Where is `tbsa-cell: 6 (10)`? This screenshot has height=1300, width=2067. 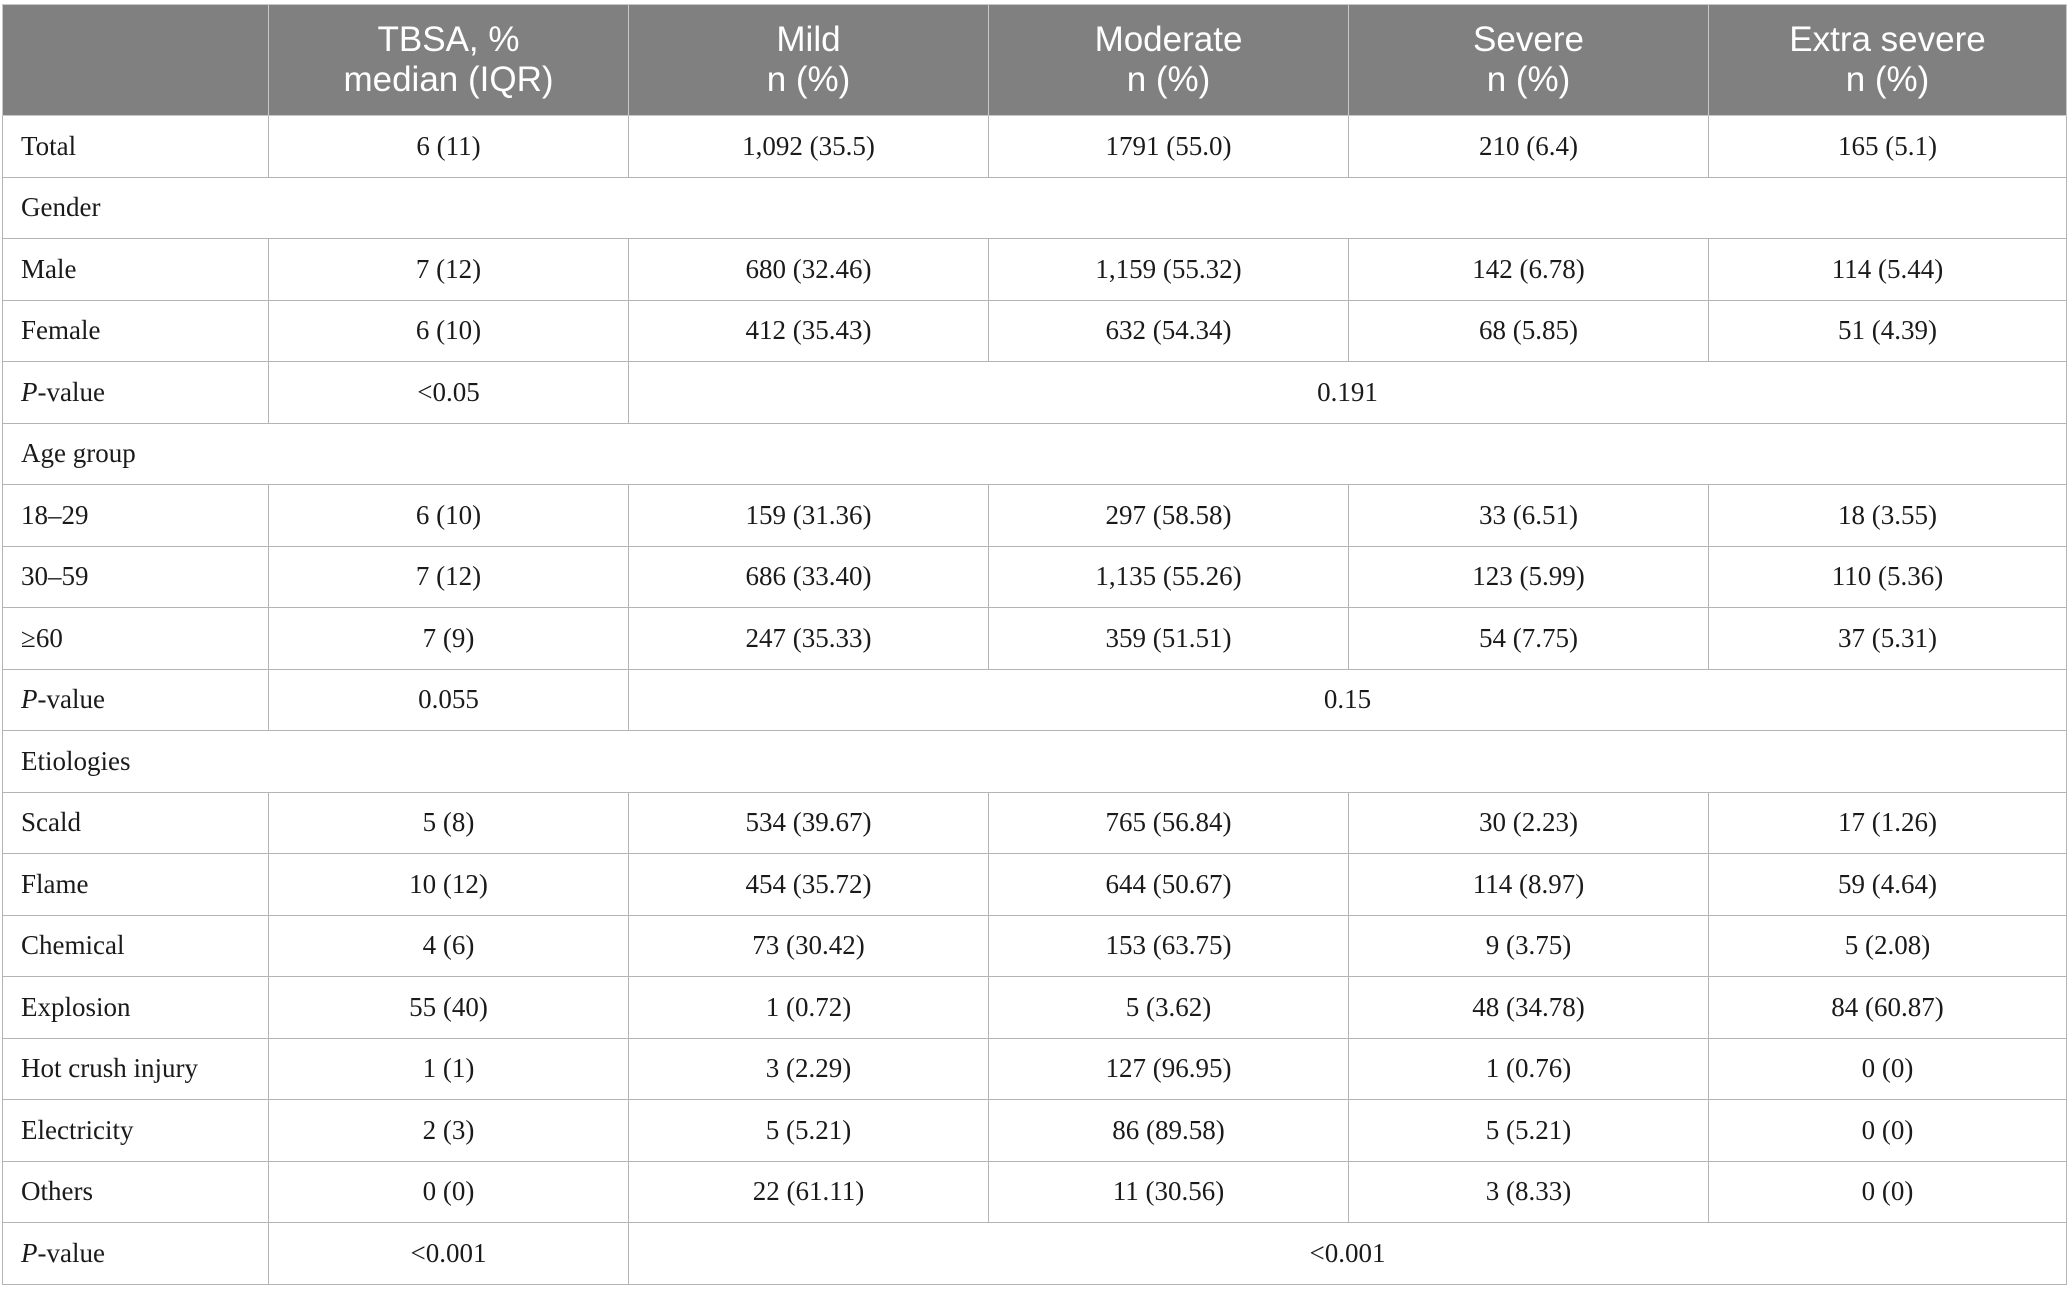
tbsa-cell: 6 (10) is located at coordinates (448, 515).